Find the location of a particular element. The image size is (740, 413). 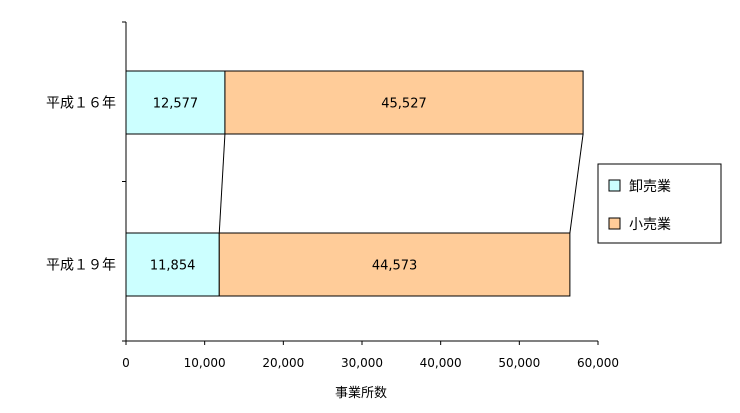

legend-label: 卸売業 is located at coordinates (650, 187).